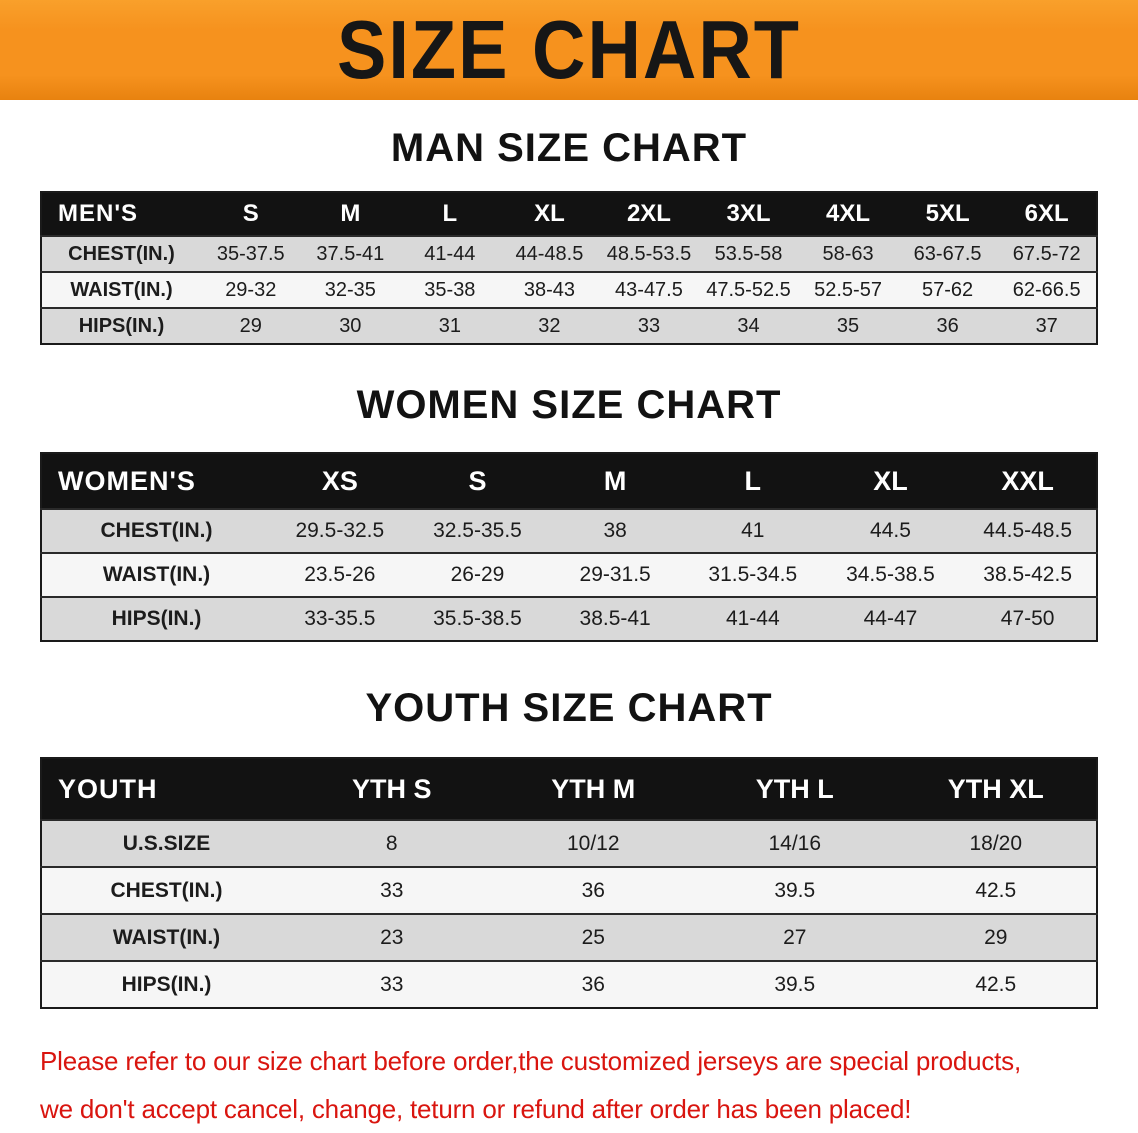 This screenshot has height=1133, width=1138. Describe the element at coordinates (848, 253) in the screenshot. I see `size-value-cell: 58-63` at that location.